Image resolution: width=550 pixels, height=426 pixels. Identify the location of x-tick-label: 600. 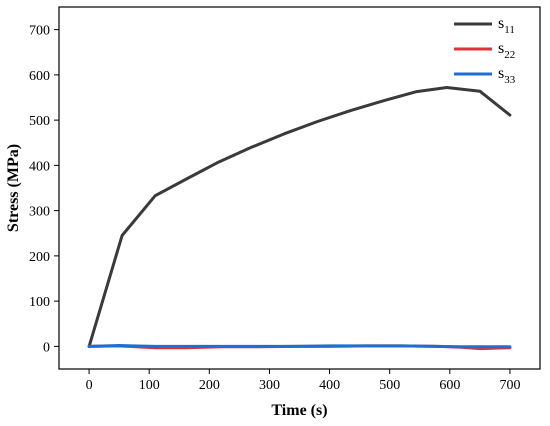
(449, 385).